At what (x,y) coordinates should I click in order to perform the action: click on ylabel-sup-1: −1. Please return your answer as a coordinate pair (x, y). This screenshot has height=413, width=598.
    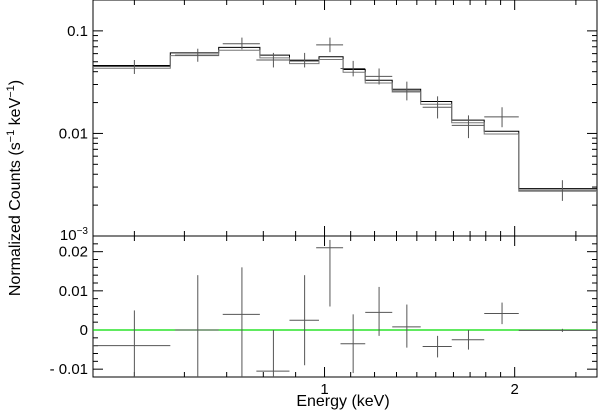
    Looking at the image, I should click on (11, 136).